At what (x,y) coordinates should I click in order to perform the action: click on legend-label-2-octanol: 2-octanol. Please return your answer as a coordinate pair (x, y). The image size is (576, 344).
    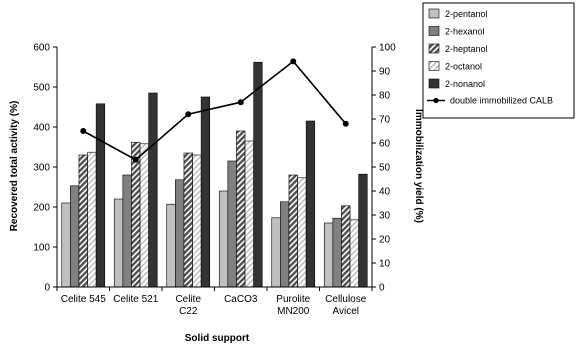
    Looking at the image, I should click on (463, 67).